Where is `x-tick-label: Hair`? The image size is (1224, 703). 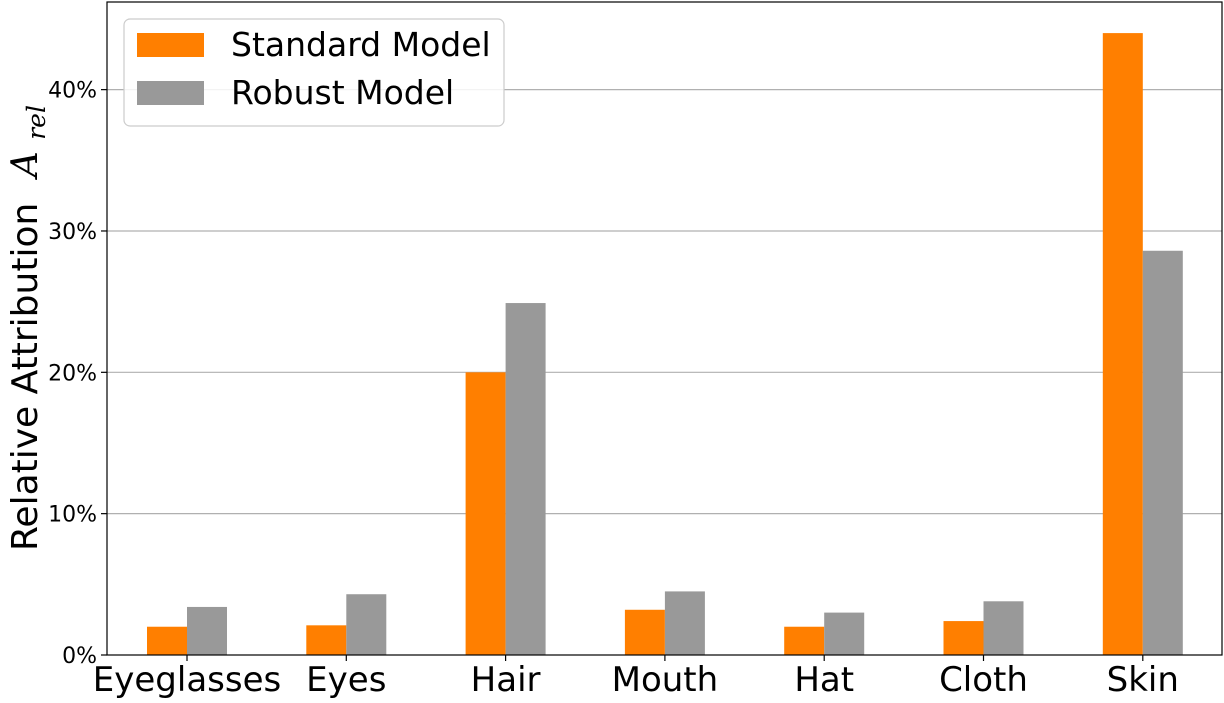 x-tick-label: Hair is located at coordinates (506, 679).